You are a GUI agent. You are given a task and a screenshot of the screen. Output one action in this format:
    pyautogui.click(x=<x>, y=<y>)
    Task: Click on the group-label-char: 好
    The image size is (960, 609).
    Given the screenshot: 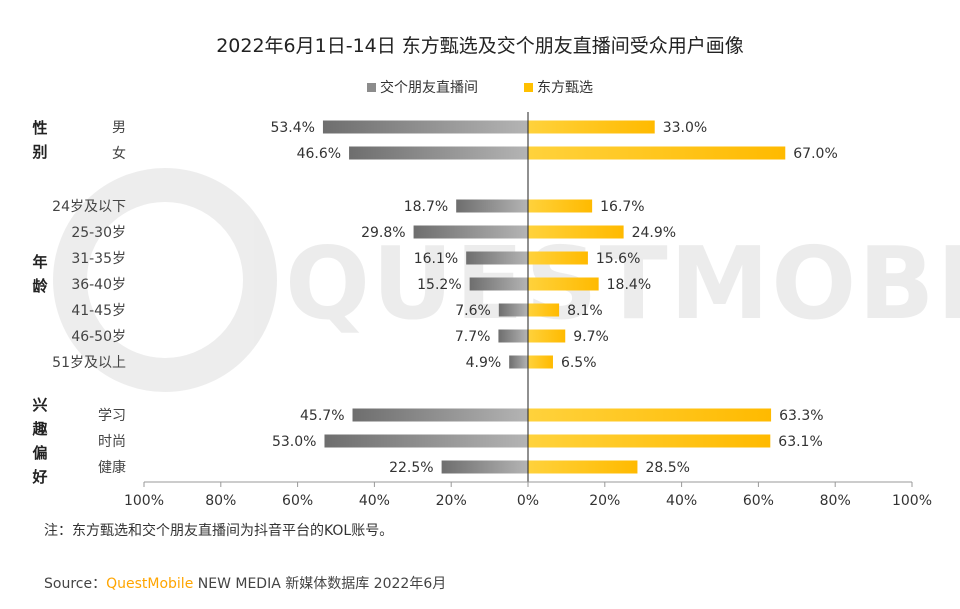 What is the action you would take?
    pyautogui.click(x=39, y=477)
    